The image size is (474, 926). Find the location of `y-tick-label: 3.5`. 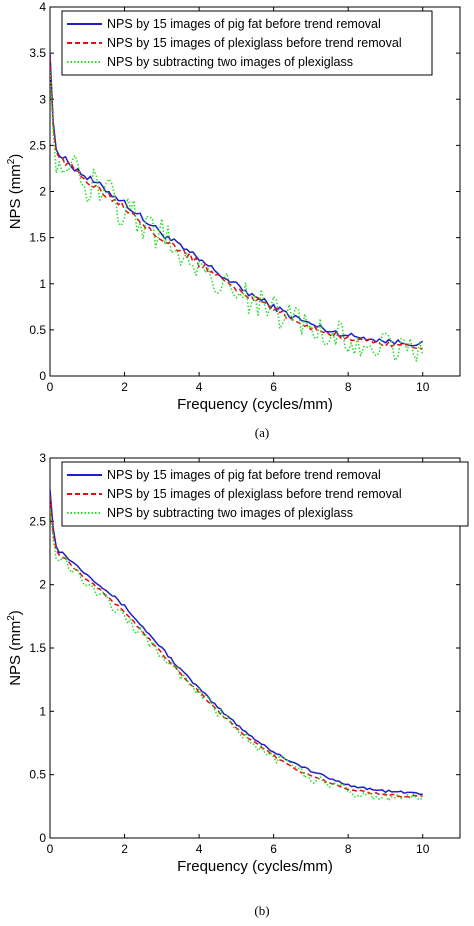

y-tick-label: 3.5 is located at coordinates (37, 53).